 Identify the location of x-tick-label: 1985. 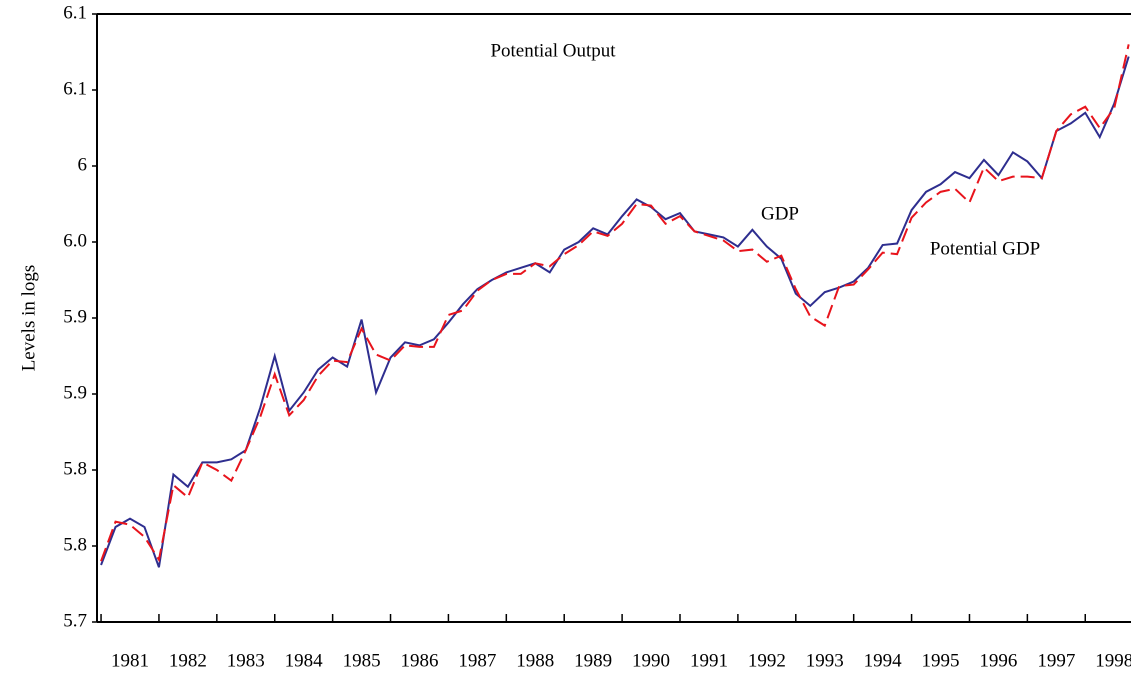
(362, 660).